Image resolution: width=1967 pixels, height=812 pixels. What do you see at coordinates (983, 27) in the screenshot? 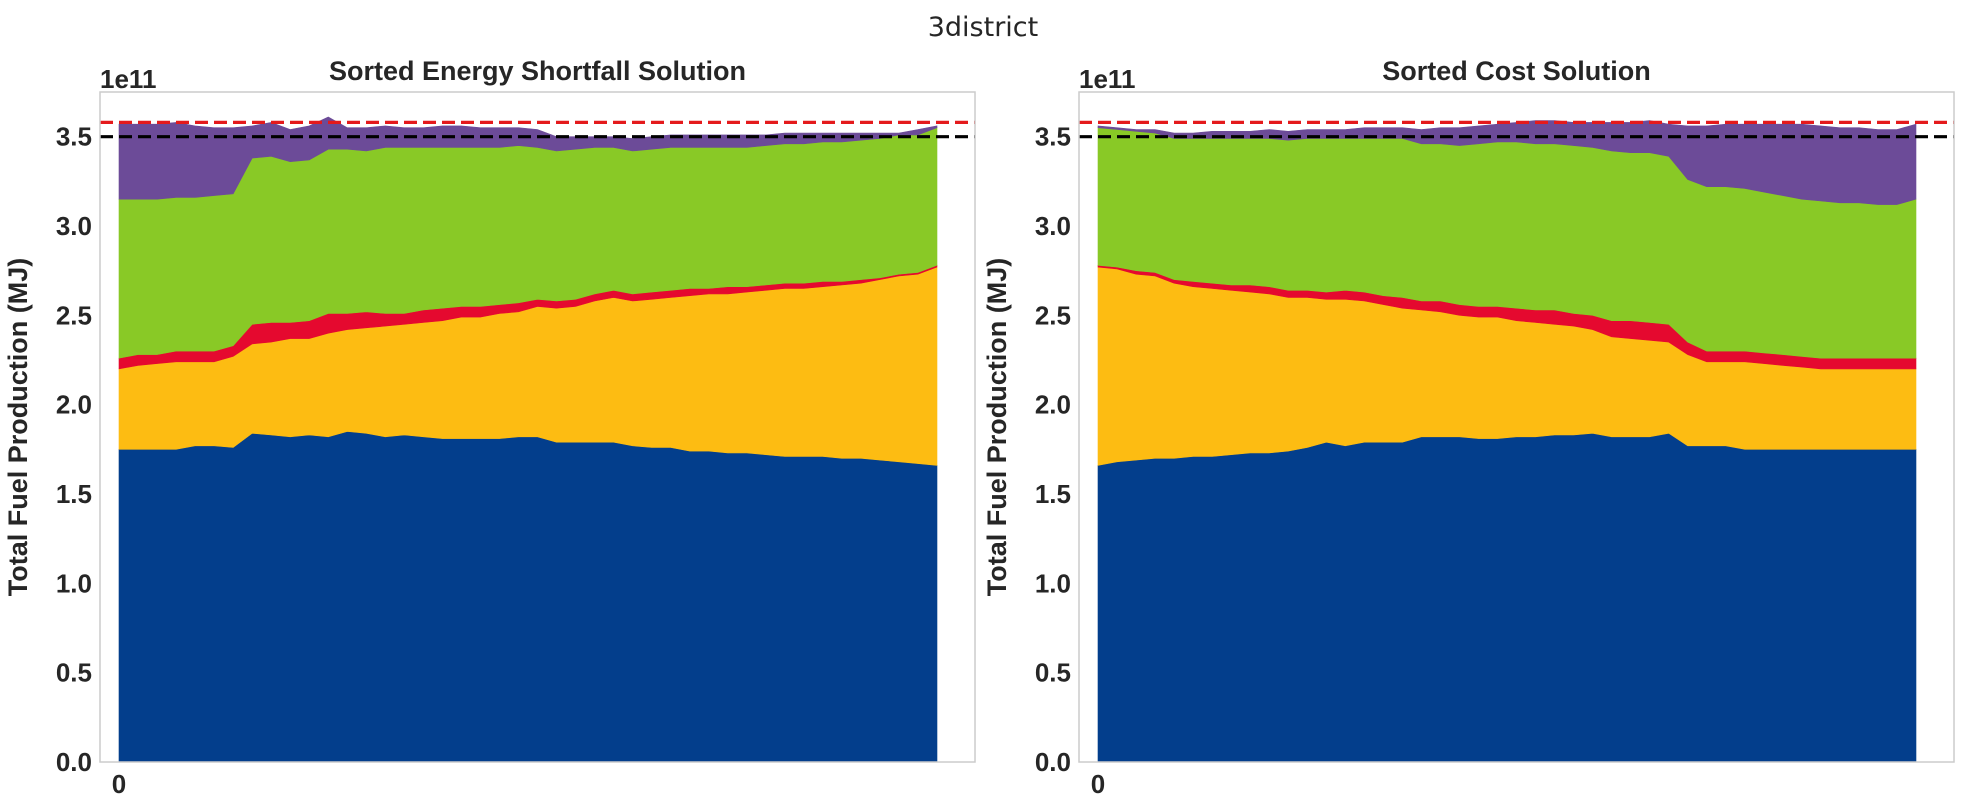
I see `figure-suptitle: 3district` at bounding box center [983, 27].